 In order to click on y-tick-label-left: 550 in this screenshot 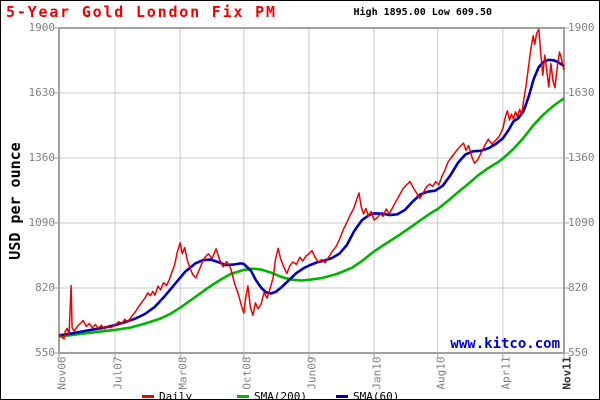, I will do `click(45, 352)`.